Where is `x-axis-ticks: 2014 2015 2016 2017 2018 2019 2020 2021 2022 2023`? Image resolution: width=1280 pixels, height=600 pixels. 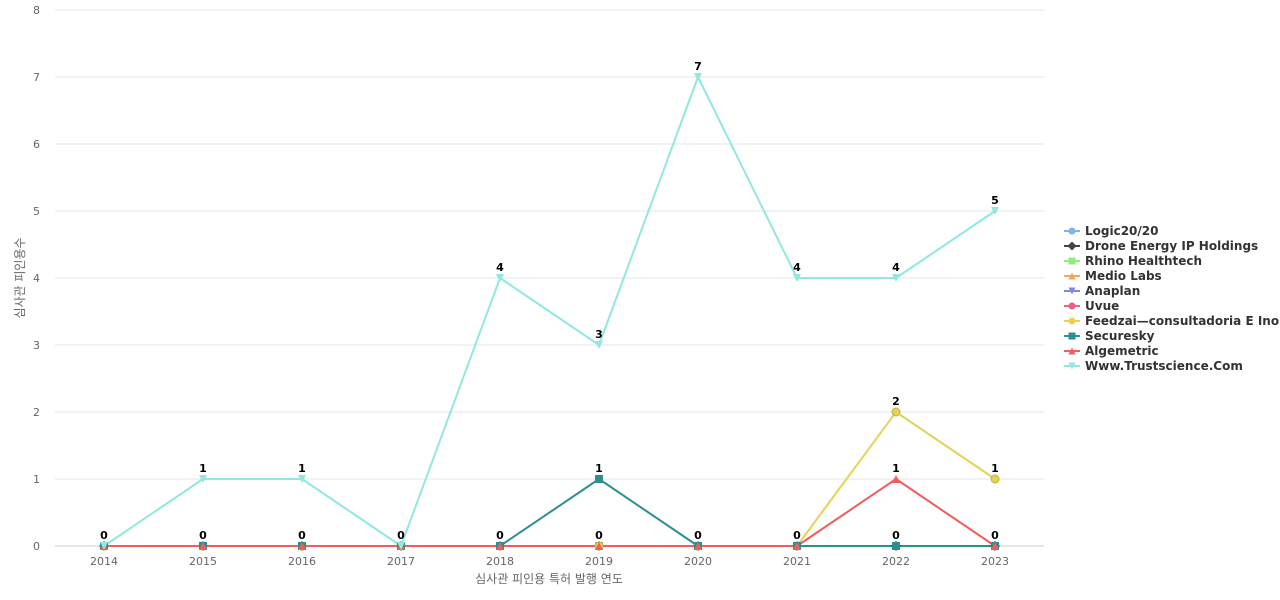
x-axis-ticks: 2014 2015 2016 2017 2018 2019 2020 2021 2022 2023 is located at coordinates (549, 561).